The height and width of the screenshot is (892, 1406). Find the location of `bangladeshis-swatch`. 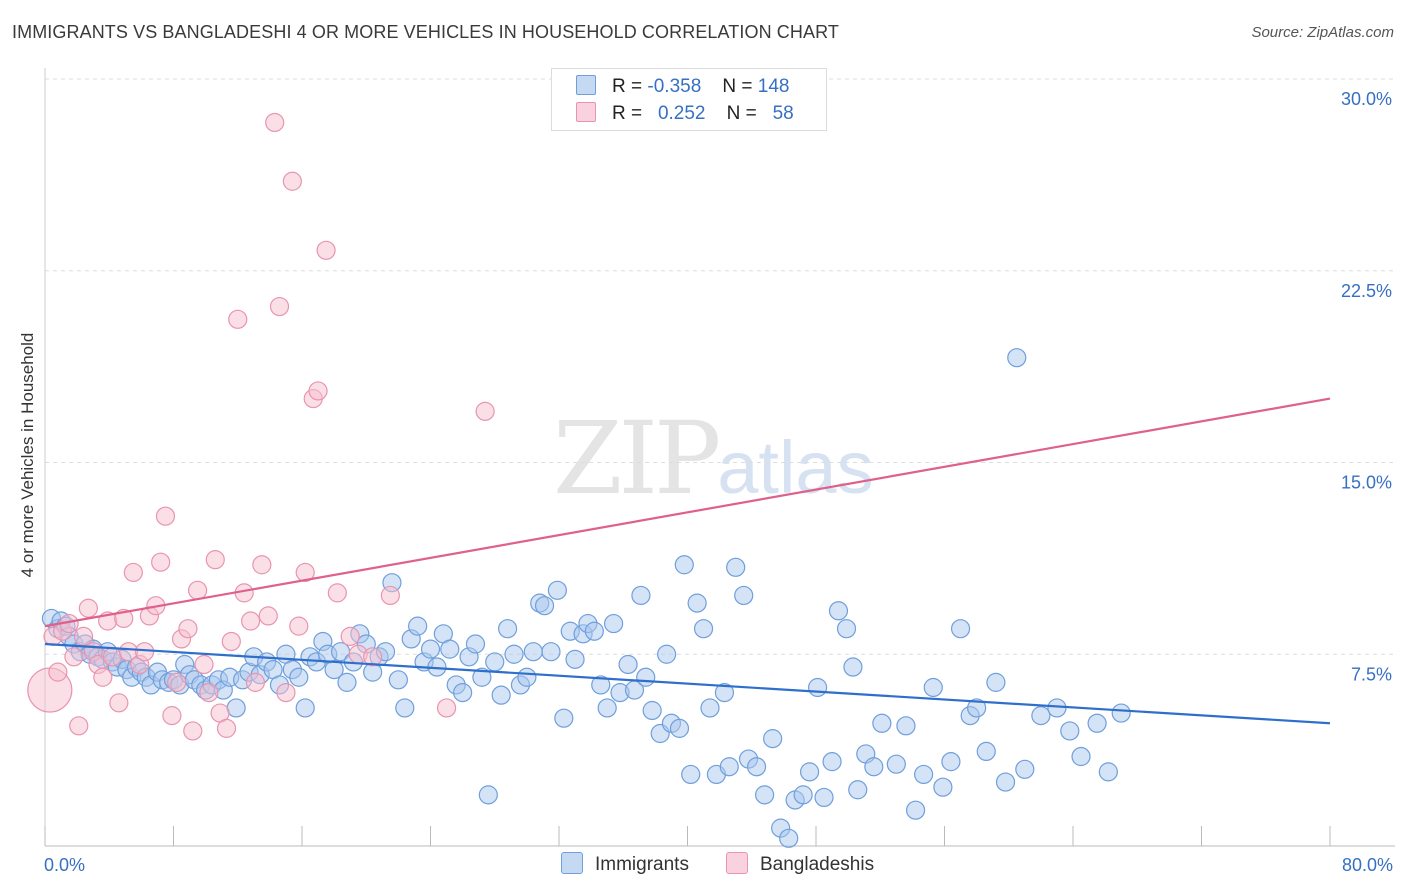

bangladeshis-swatch is located at coordinates (586, 112).